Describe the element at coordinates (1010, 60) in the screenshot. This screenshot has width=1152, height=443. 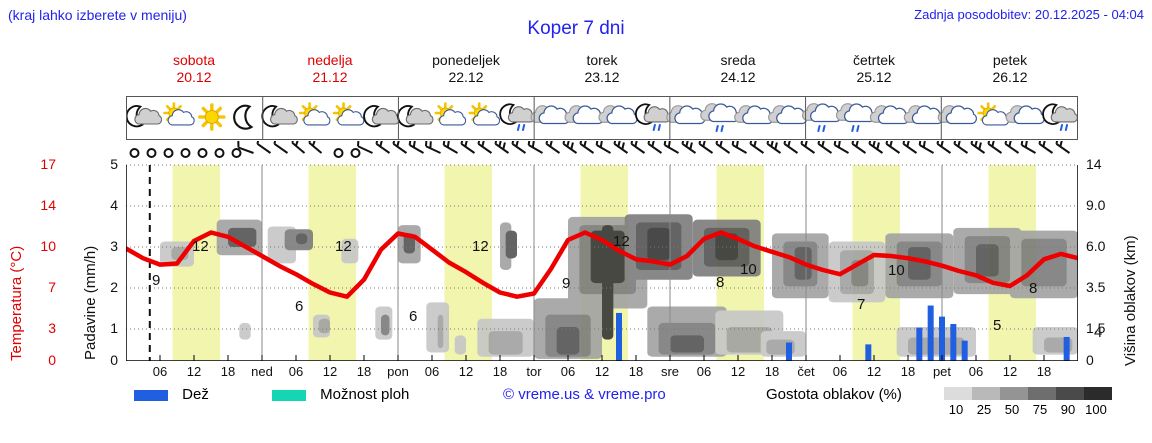
I see `day-name: petek` at that location.